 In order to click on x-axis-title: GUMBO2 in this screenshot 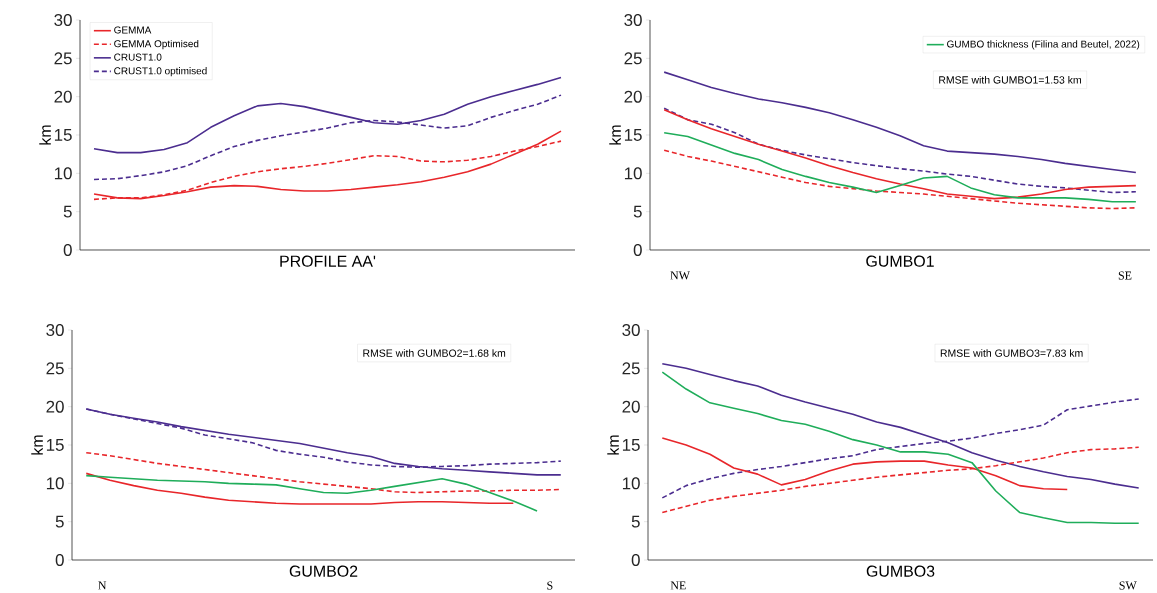, I will do `click(323, 571)`.